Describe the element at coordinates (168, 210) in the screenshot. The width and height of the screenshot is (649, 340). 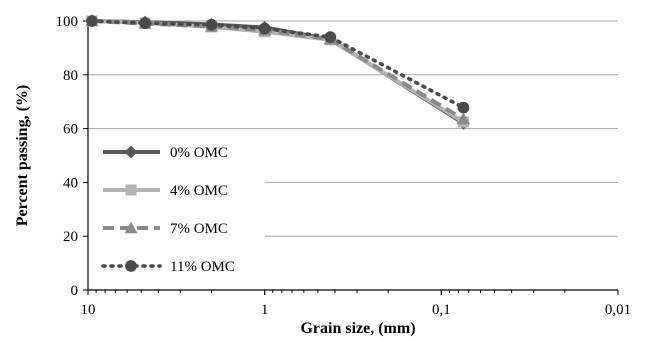
I see `legend: 0% OMC 4% OMC 7% OMC 11% OMC` at that location.